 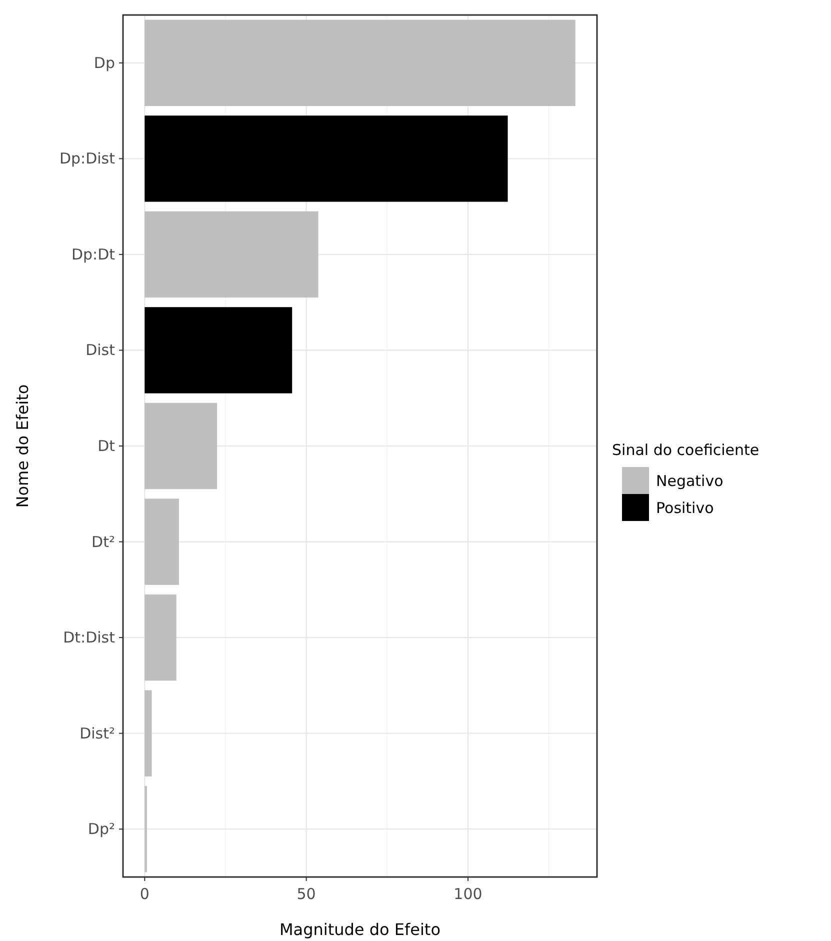 I want to click on x-axis-title: Magnitude do Efeito, so click(x=360, y=929).